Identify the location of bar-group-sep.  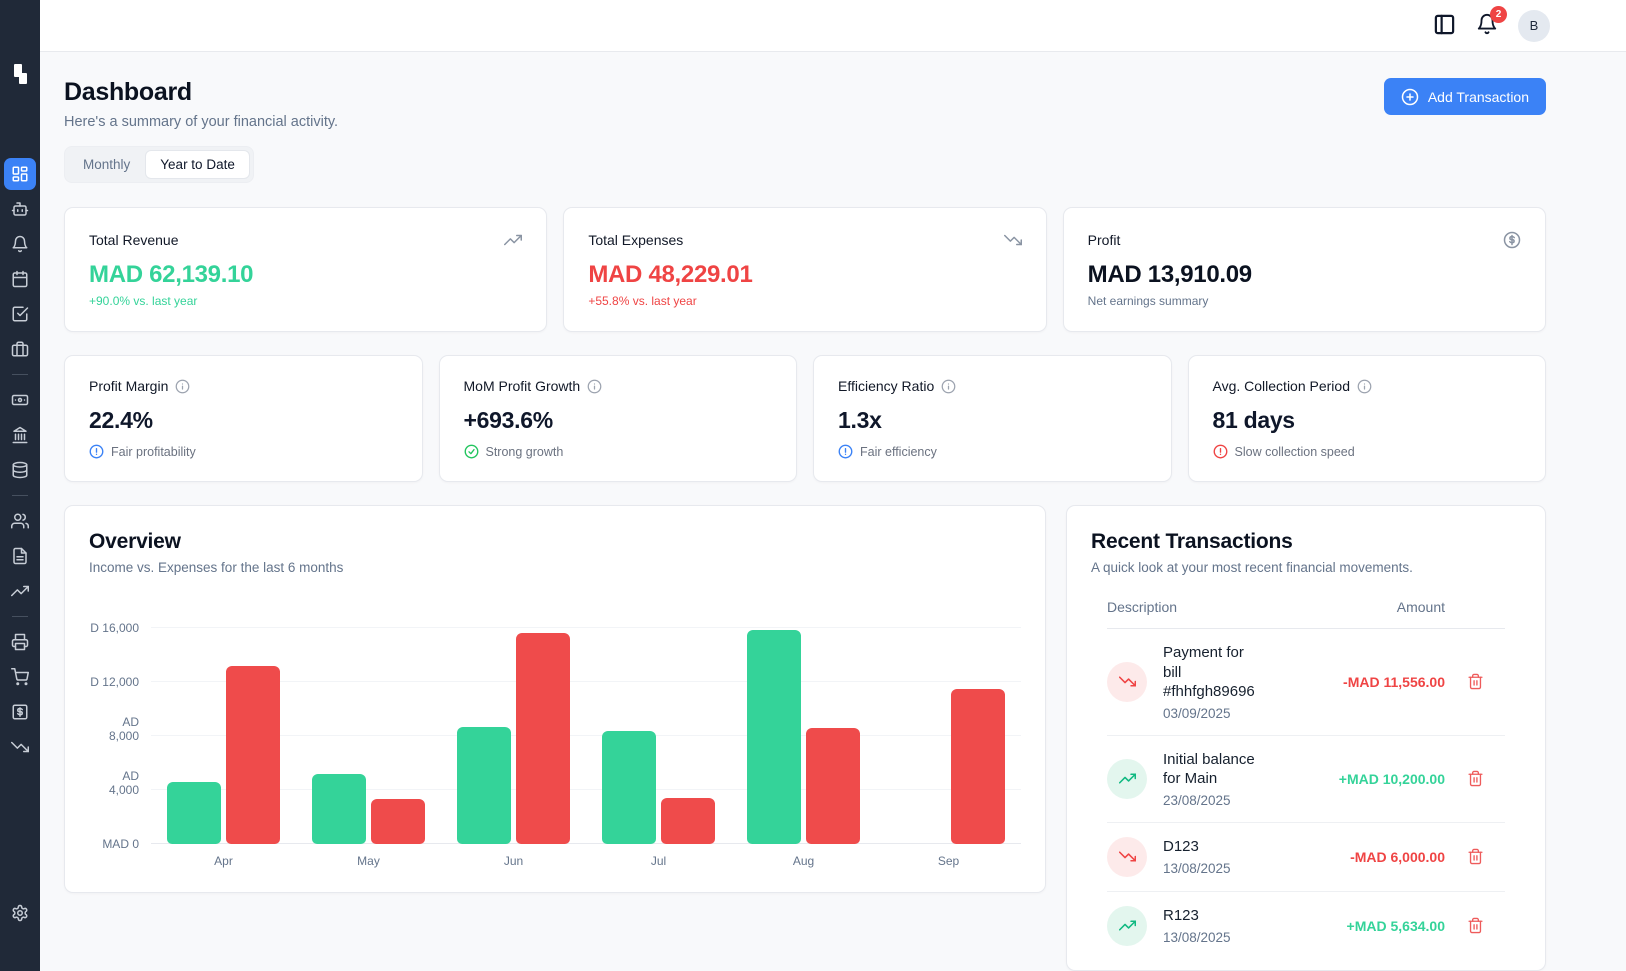
(948, 720).